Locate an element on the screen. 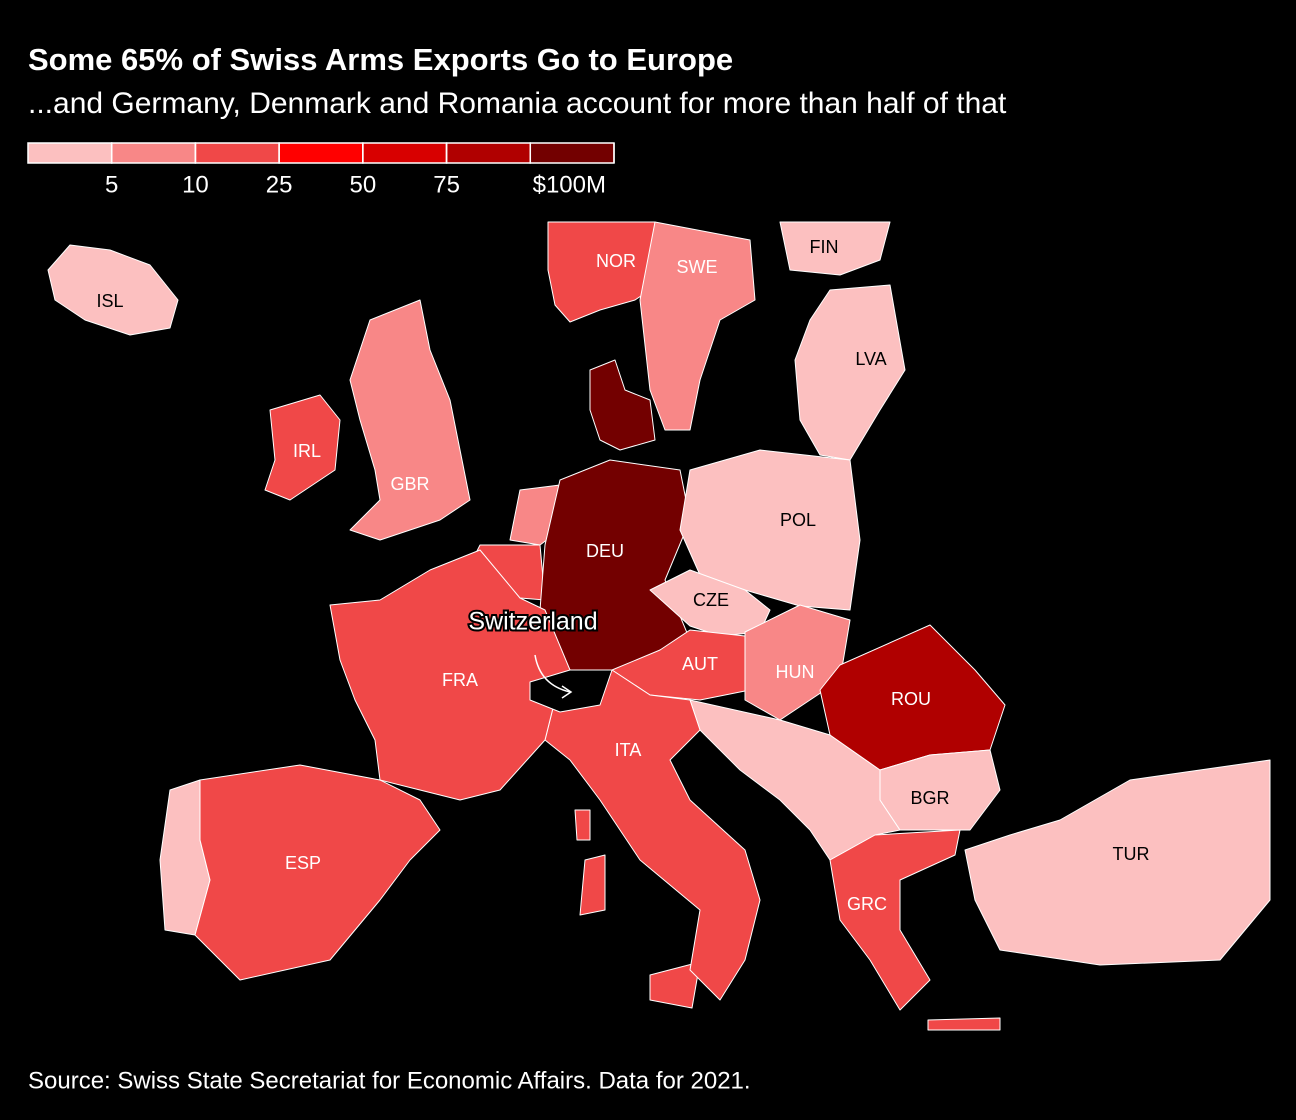 This screenshot has width=1296, height=1120. country-label: SWE is located at coordinates (696, 267).